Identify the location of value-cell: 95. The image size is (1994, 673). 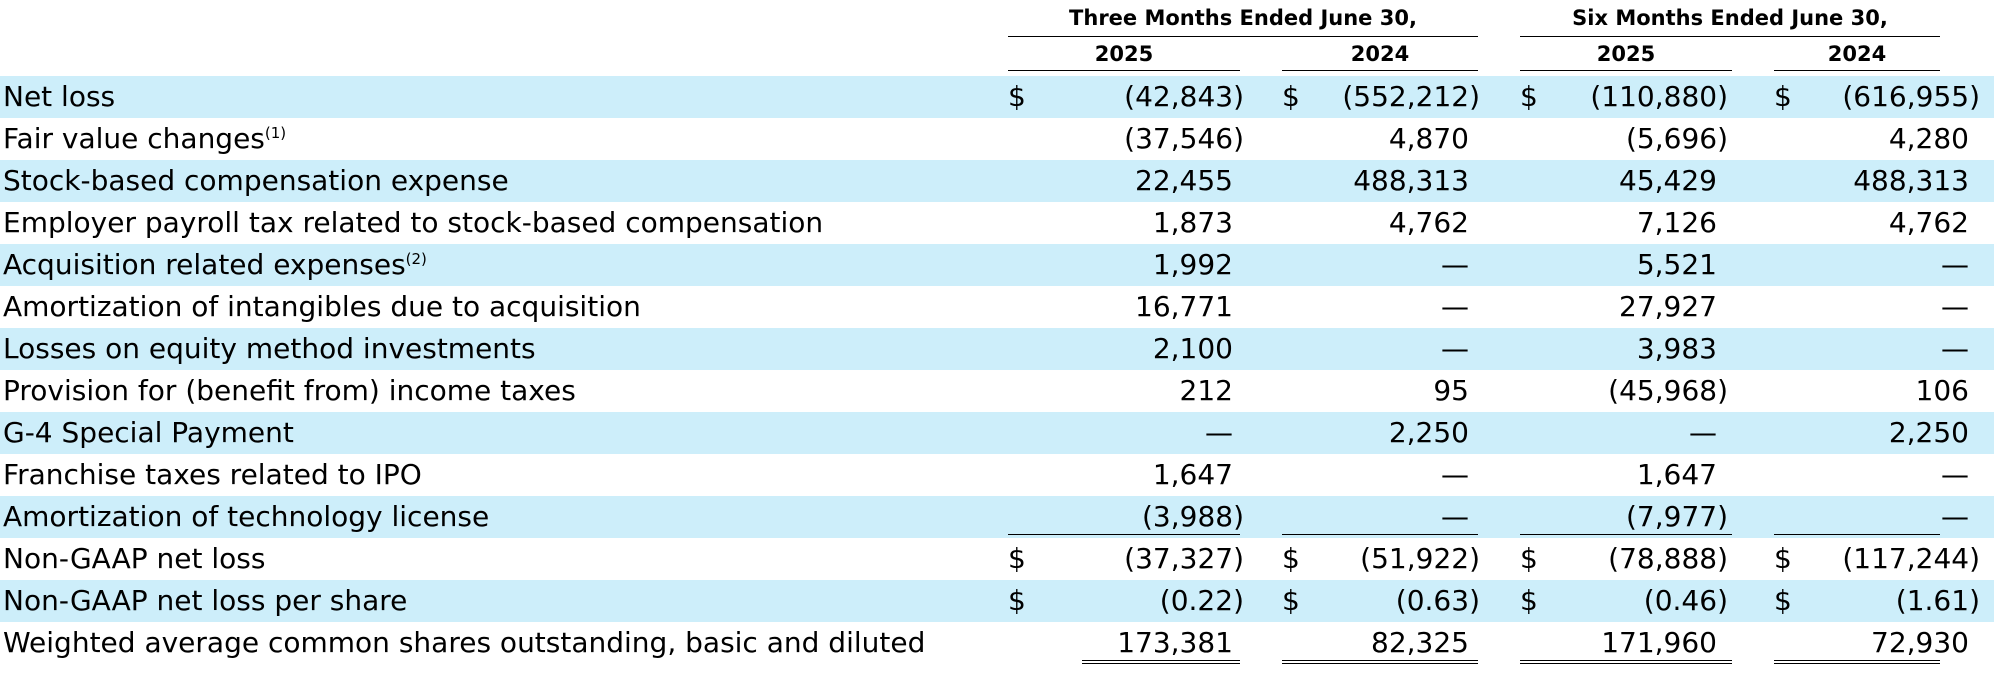
(1451, 390).